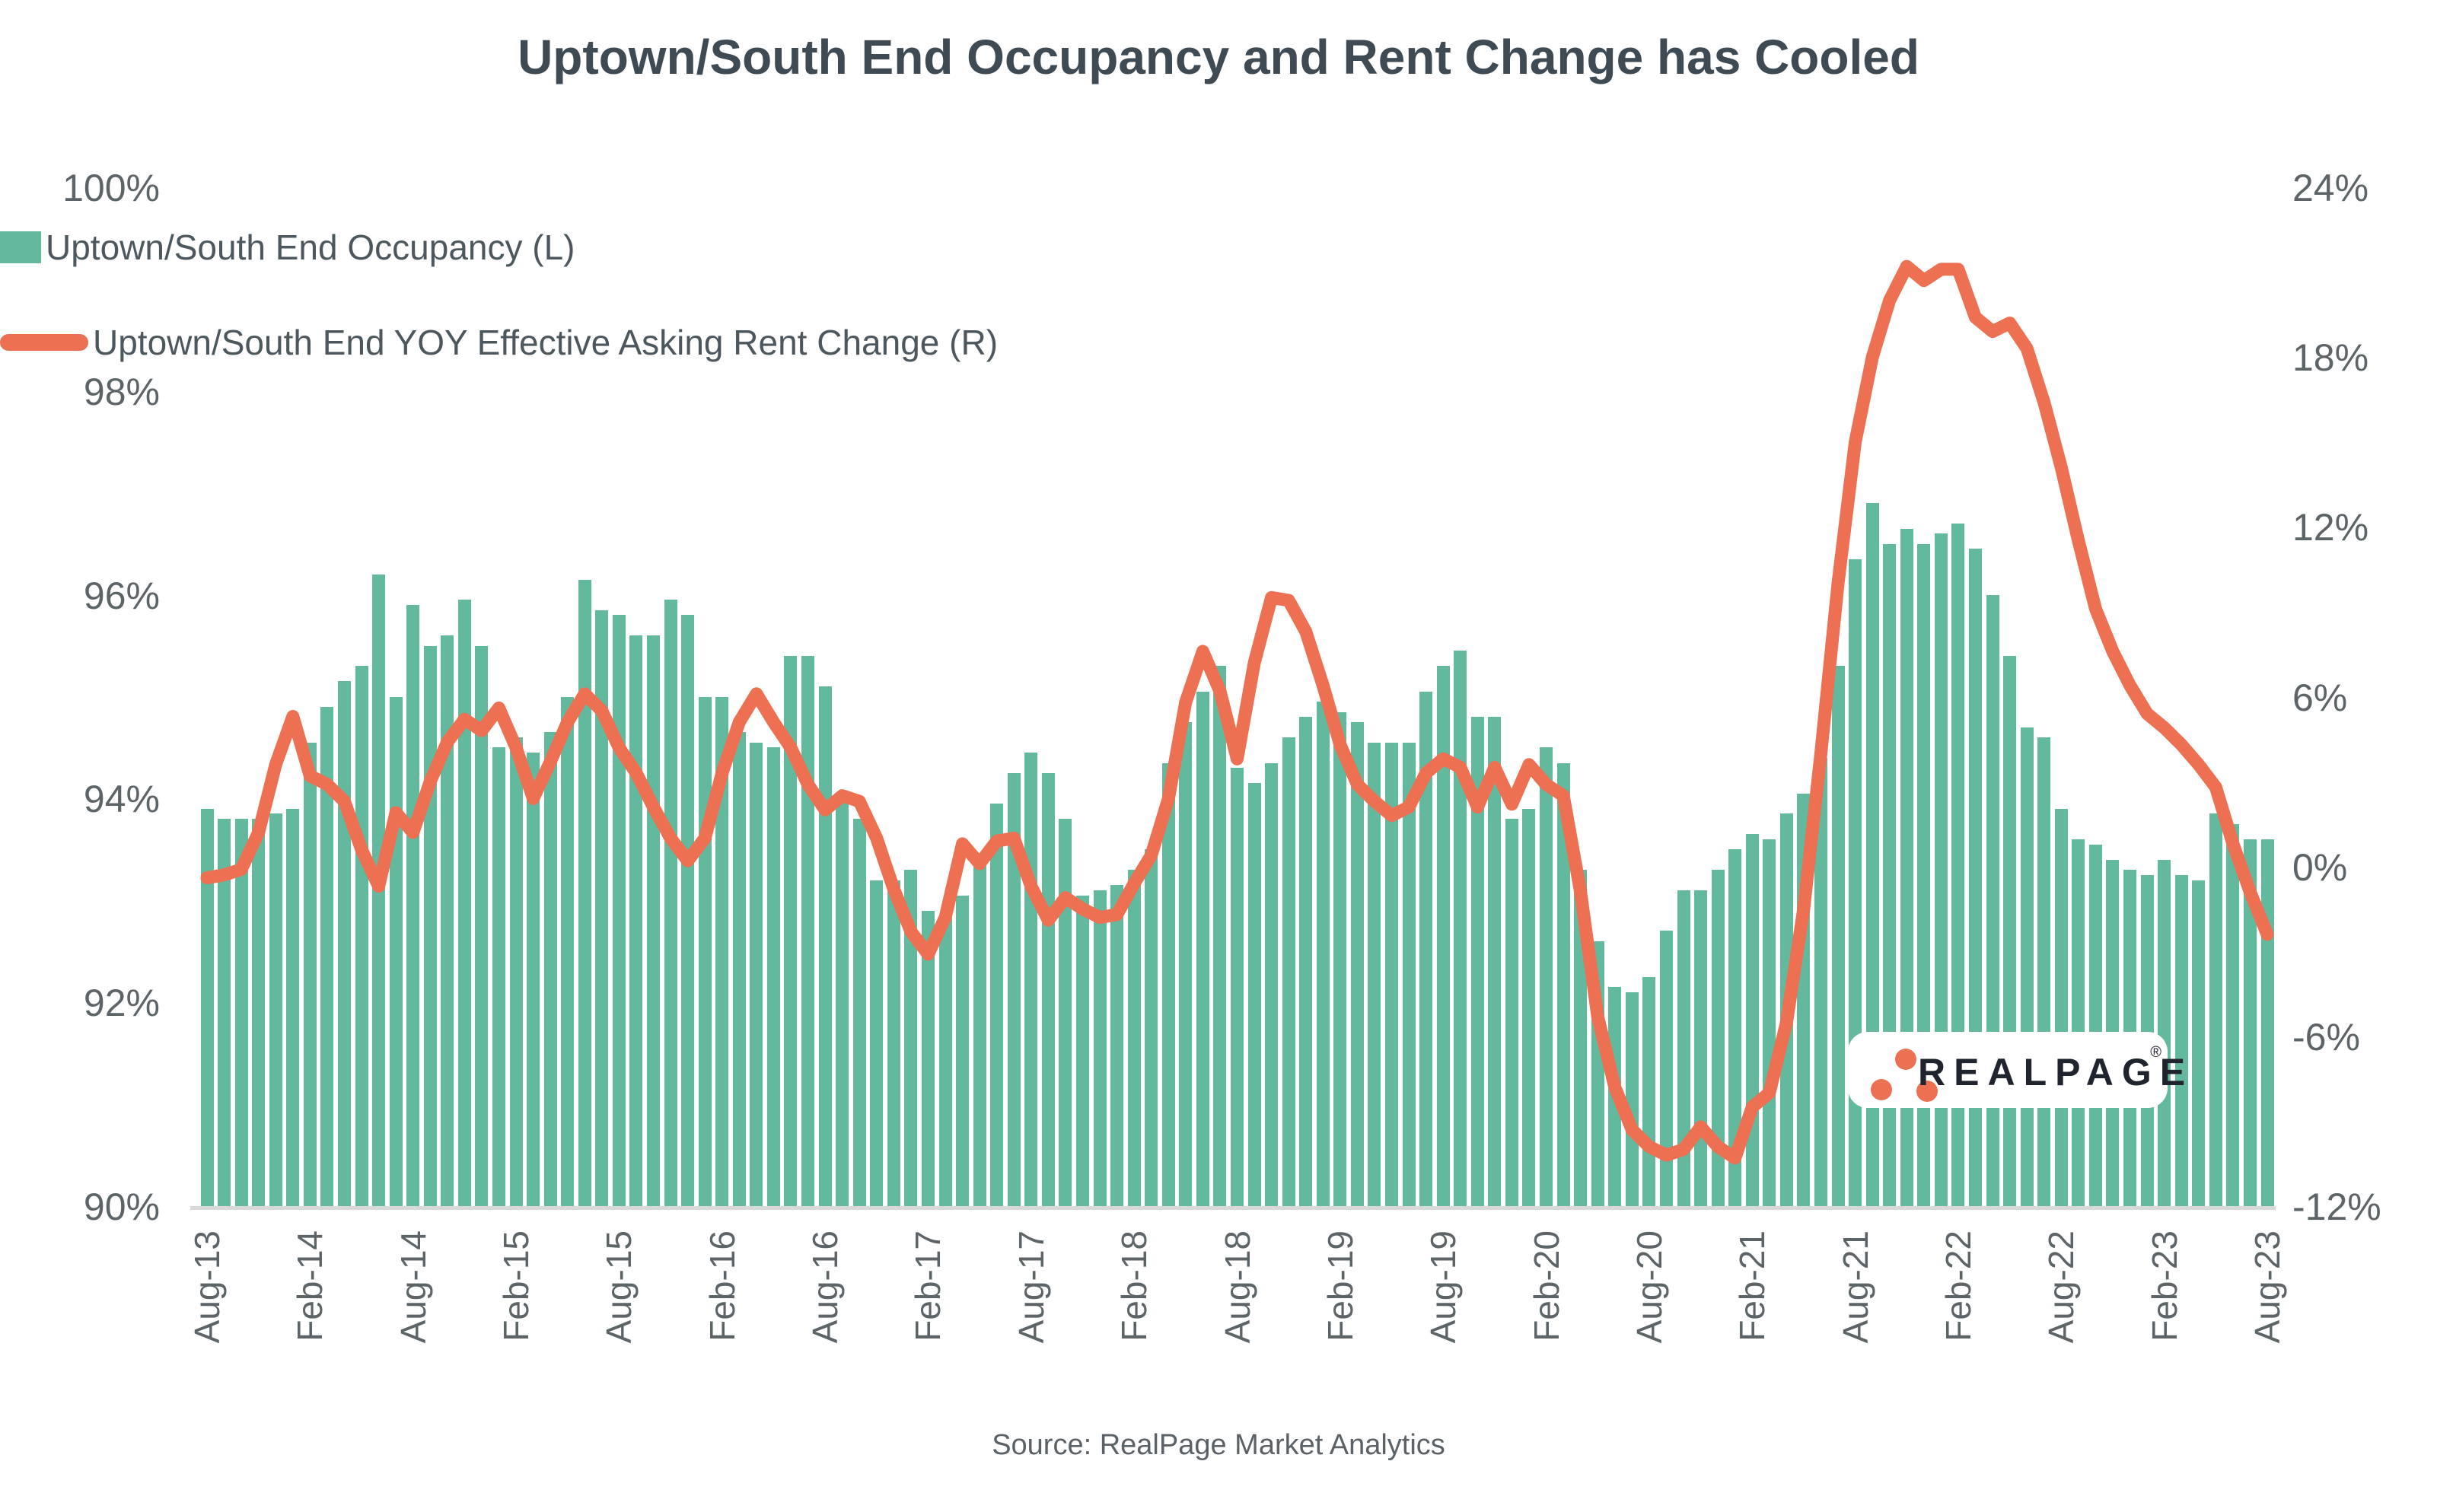 This screenshot has width=2437, height=1512. I want to click on right-axis-tick: 18%, so click(2330, 358).